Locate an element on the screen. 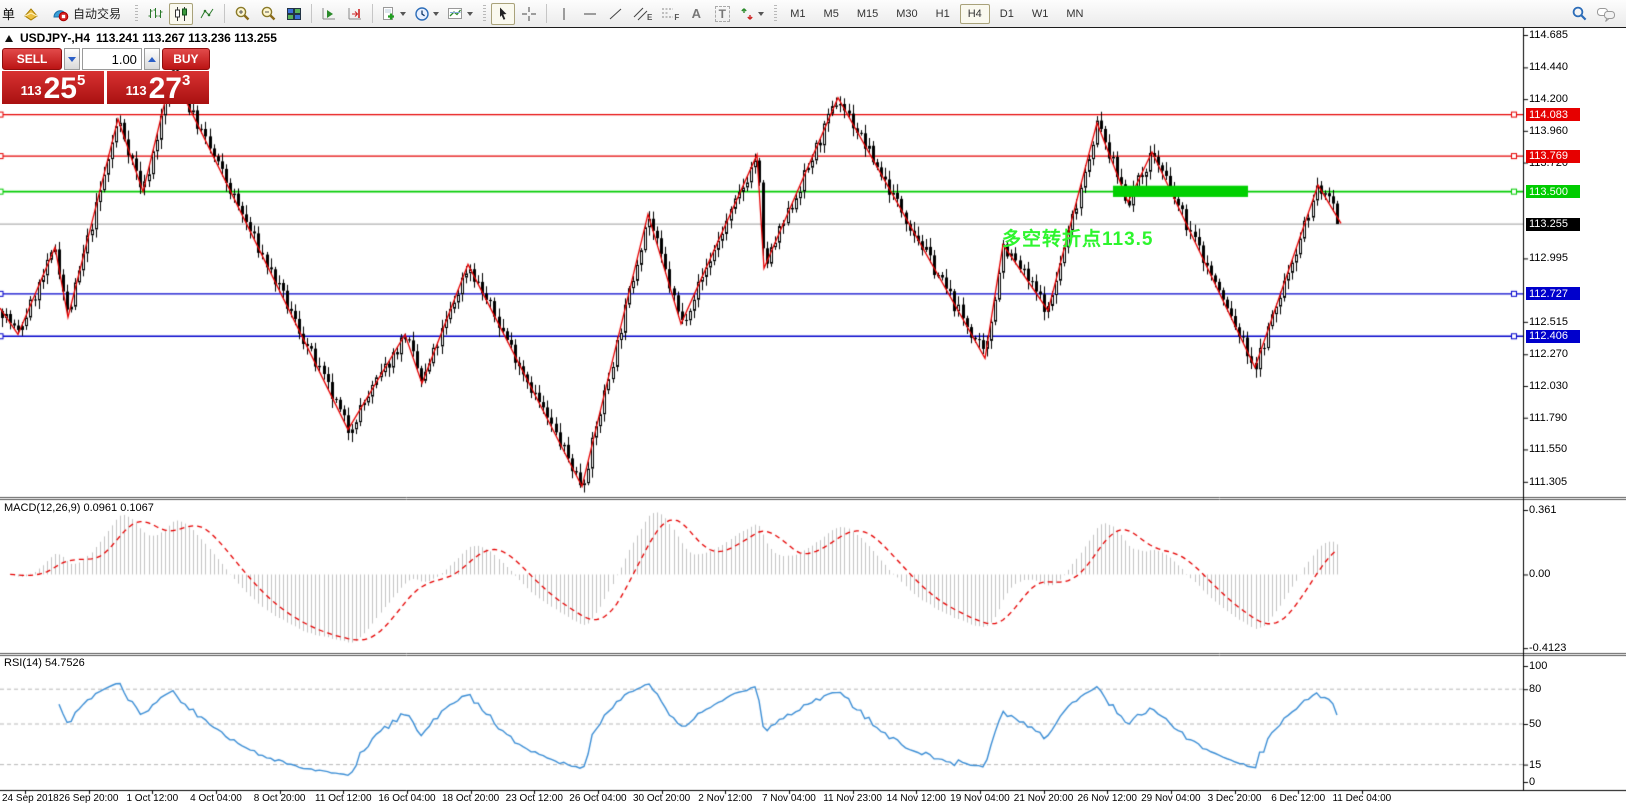  search-button is located at coordinates (1579, 14).